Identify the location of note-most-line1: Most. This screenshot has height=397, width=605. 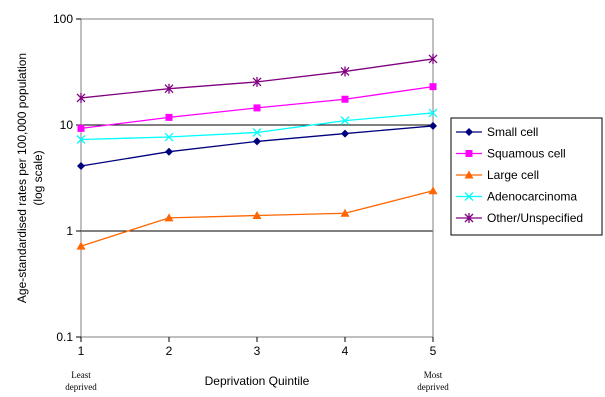
(433, 375).